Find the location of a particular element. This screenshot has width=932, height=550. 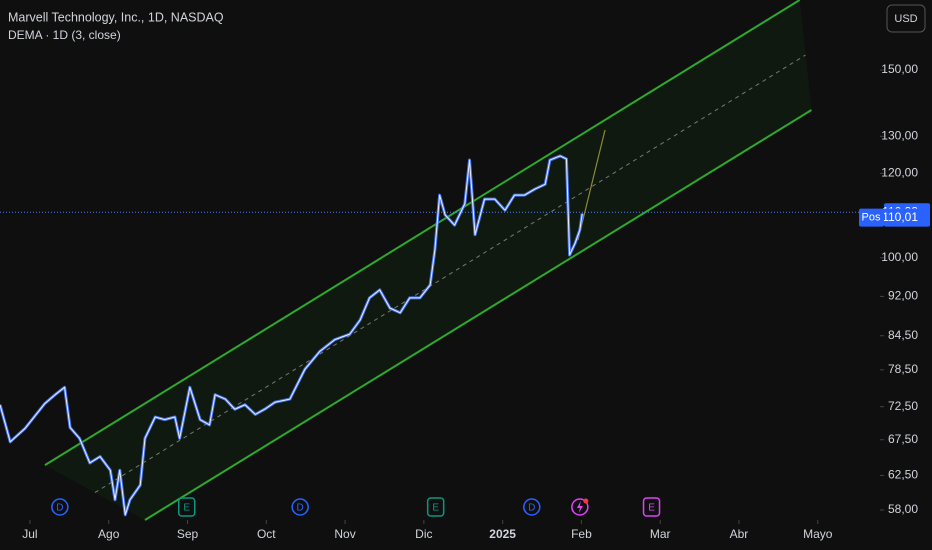

currency-label: USD is located at coordinates (905, 19).